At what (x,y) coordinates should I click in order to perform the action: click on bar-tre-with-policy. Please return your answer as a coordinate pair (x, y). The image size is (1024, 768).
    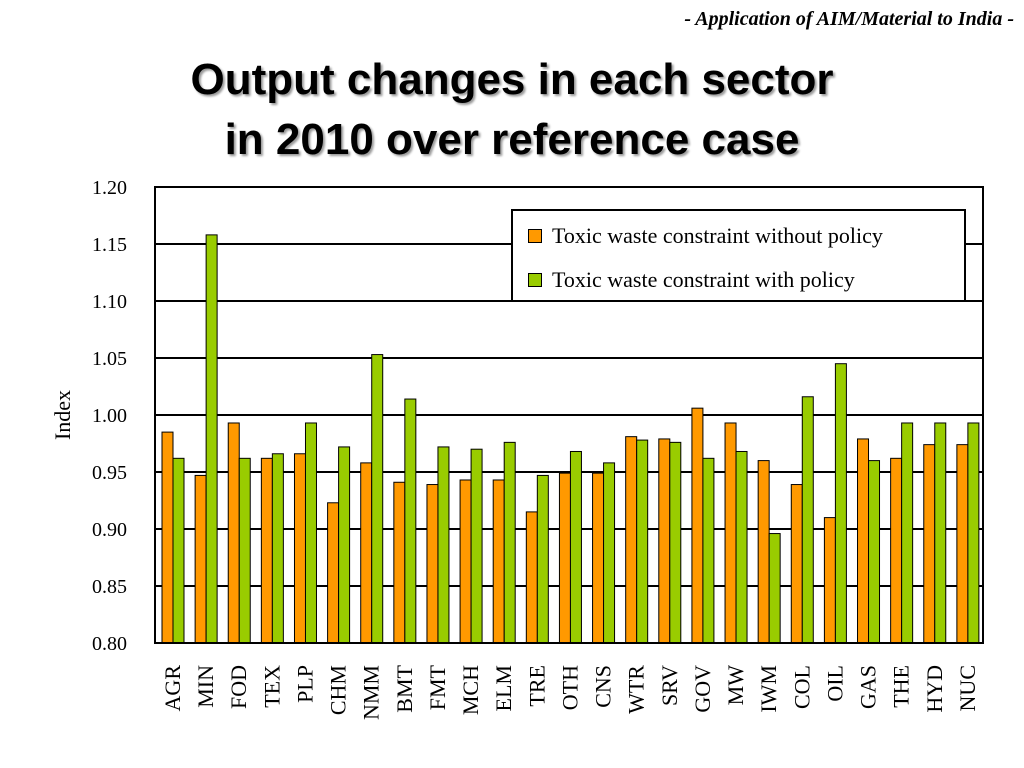
    Looking at the image, I should click on (542, 559).